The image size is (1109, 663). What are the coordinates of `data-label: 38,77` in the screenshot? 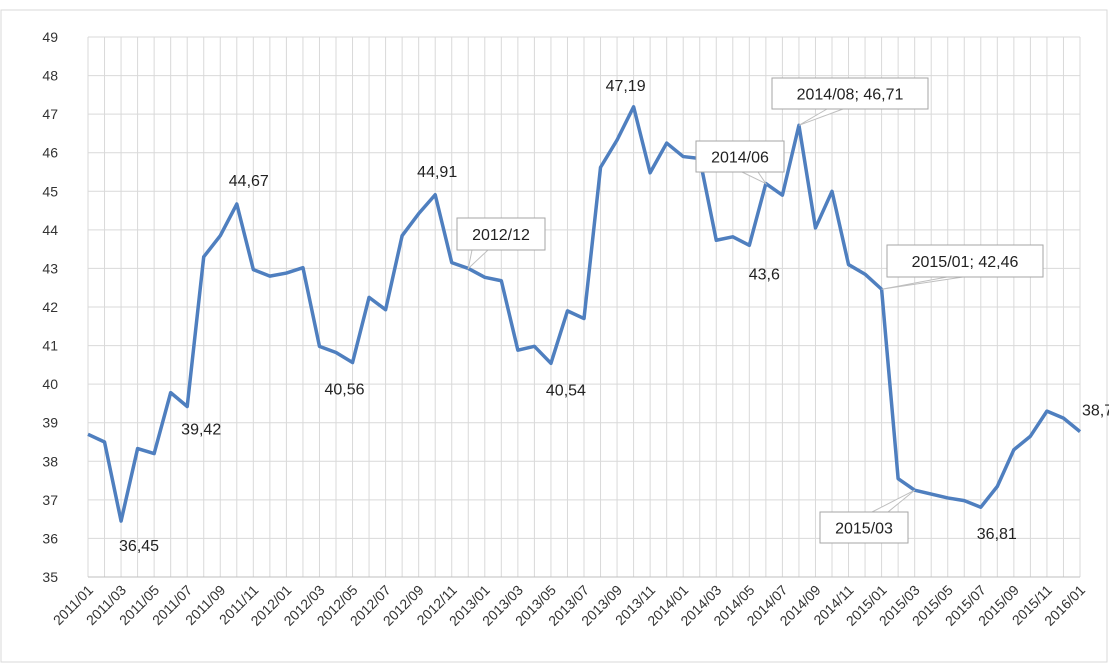 It's located at (1095, 411).